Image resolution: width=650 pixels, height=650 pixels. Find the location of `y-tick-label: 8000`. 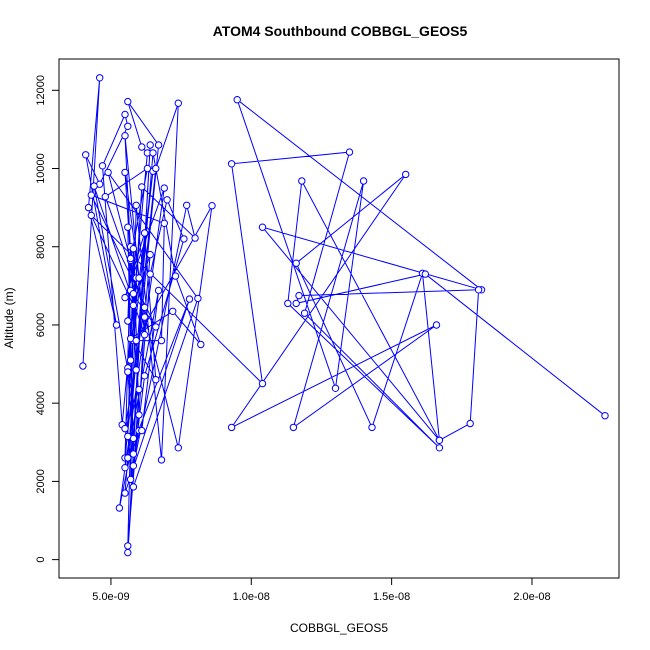

y-tick-label: 8000 is located at coordinates (41, 246).